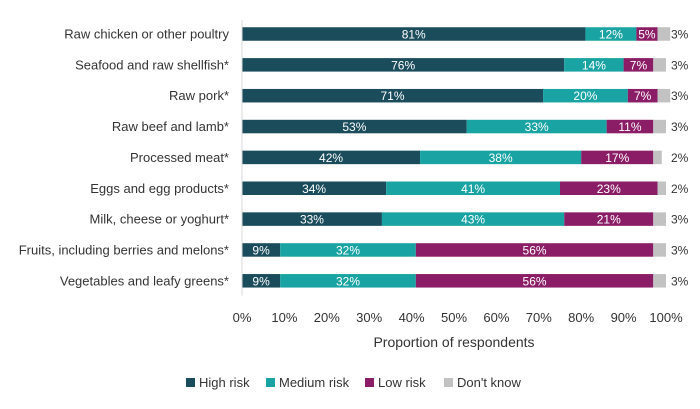 This screenshot has height=409, width=700. Describe the element at coordinates (496, 317) in the screenshot. I see `x-tick-label: 60%` at that location.